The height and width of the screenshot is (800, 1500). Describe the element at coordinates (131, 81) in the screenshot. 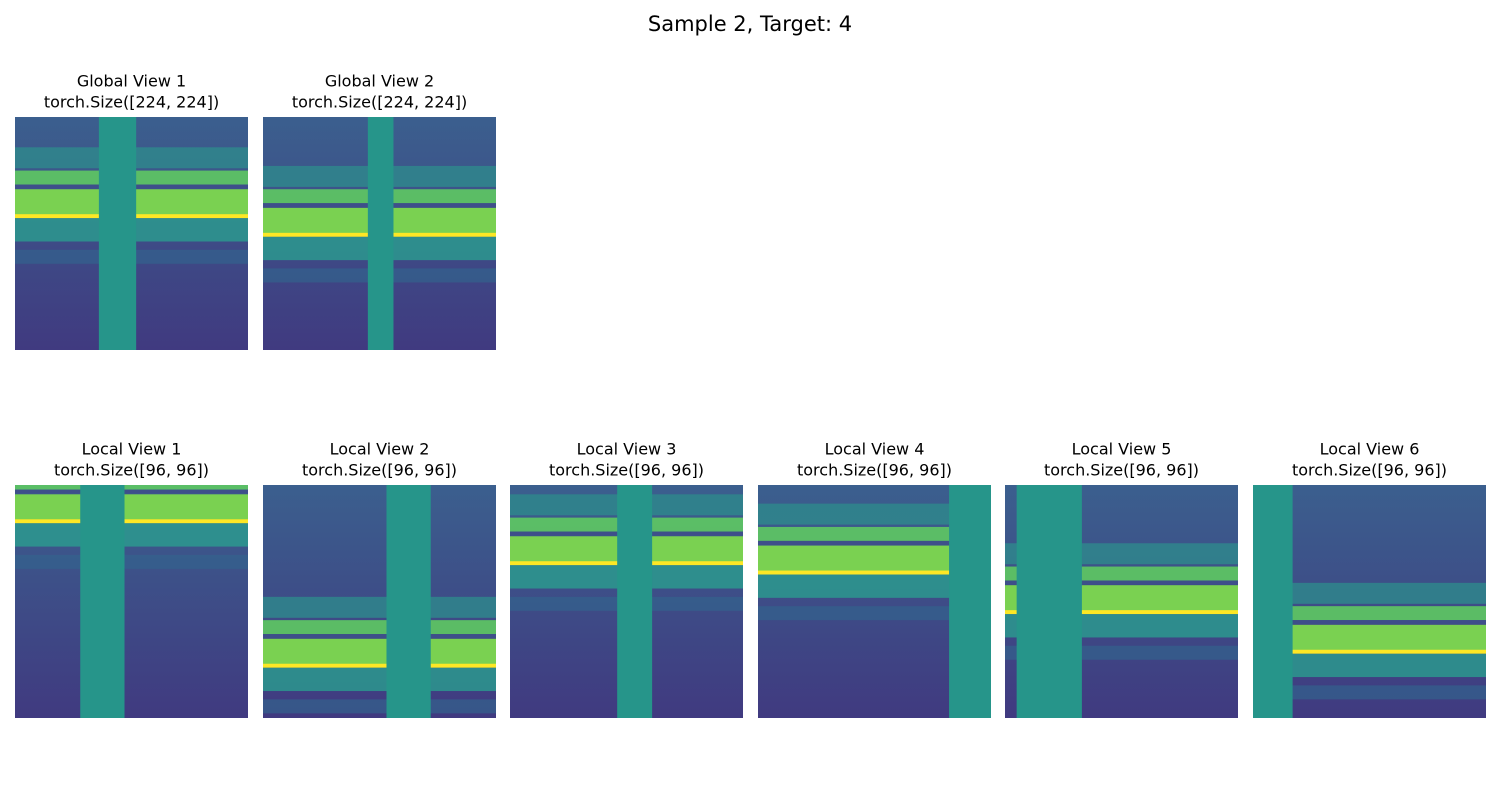

I see `panel-title: Global View 1` at that location.